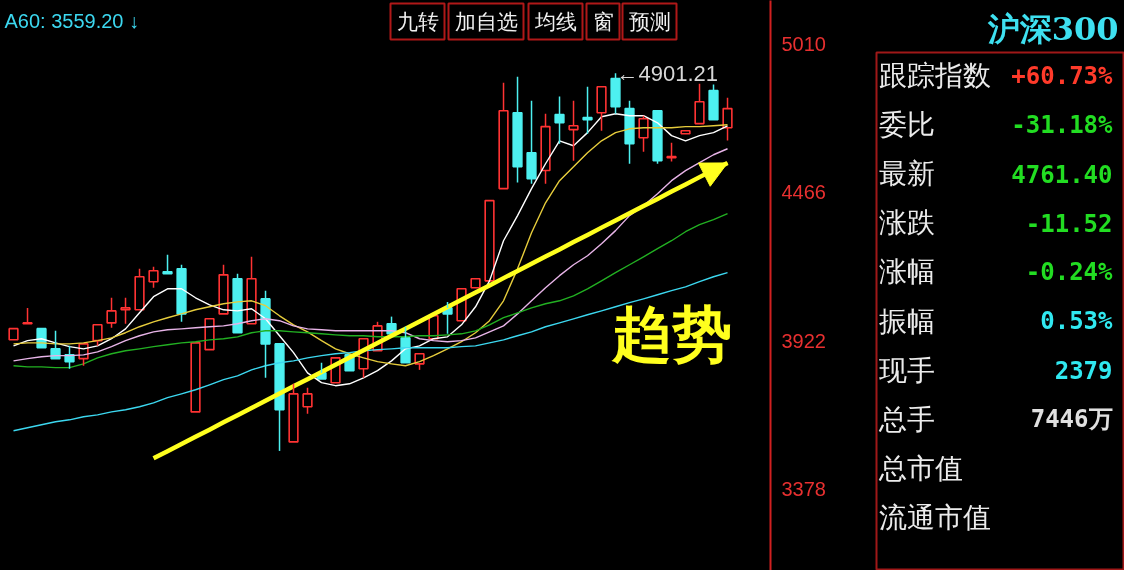 The height and width of the screenshot is (570, 1124). What do you see at coordinates (934, 517) in the screenshot?
I see `category-label: 流通市值` at bounding box center [934, 517].